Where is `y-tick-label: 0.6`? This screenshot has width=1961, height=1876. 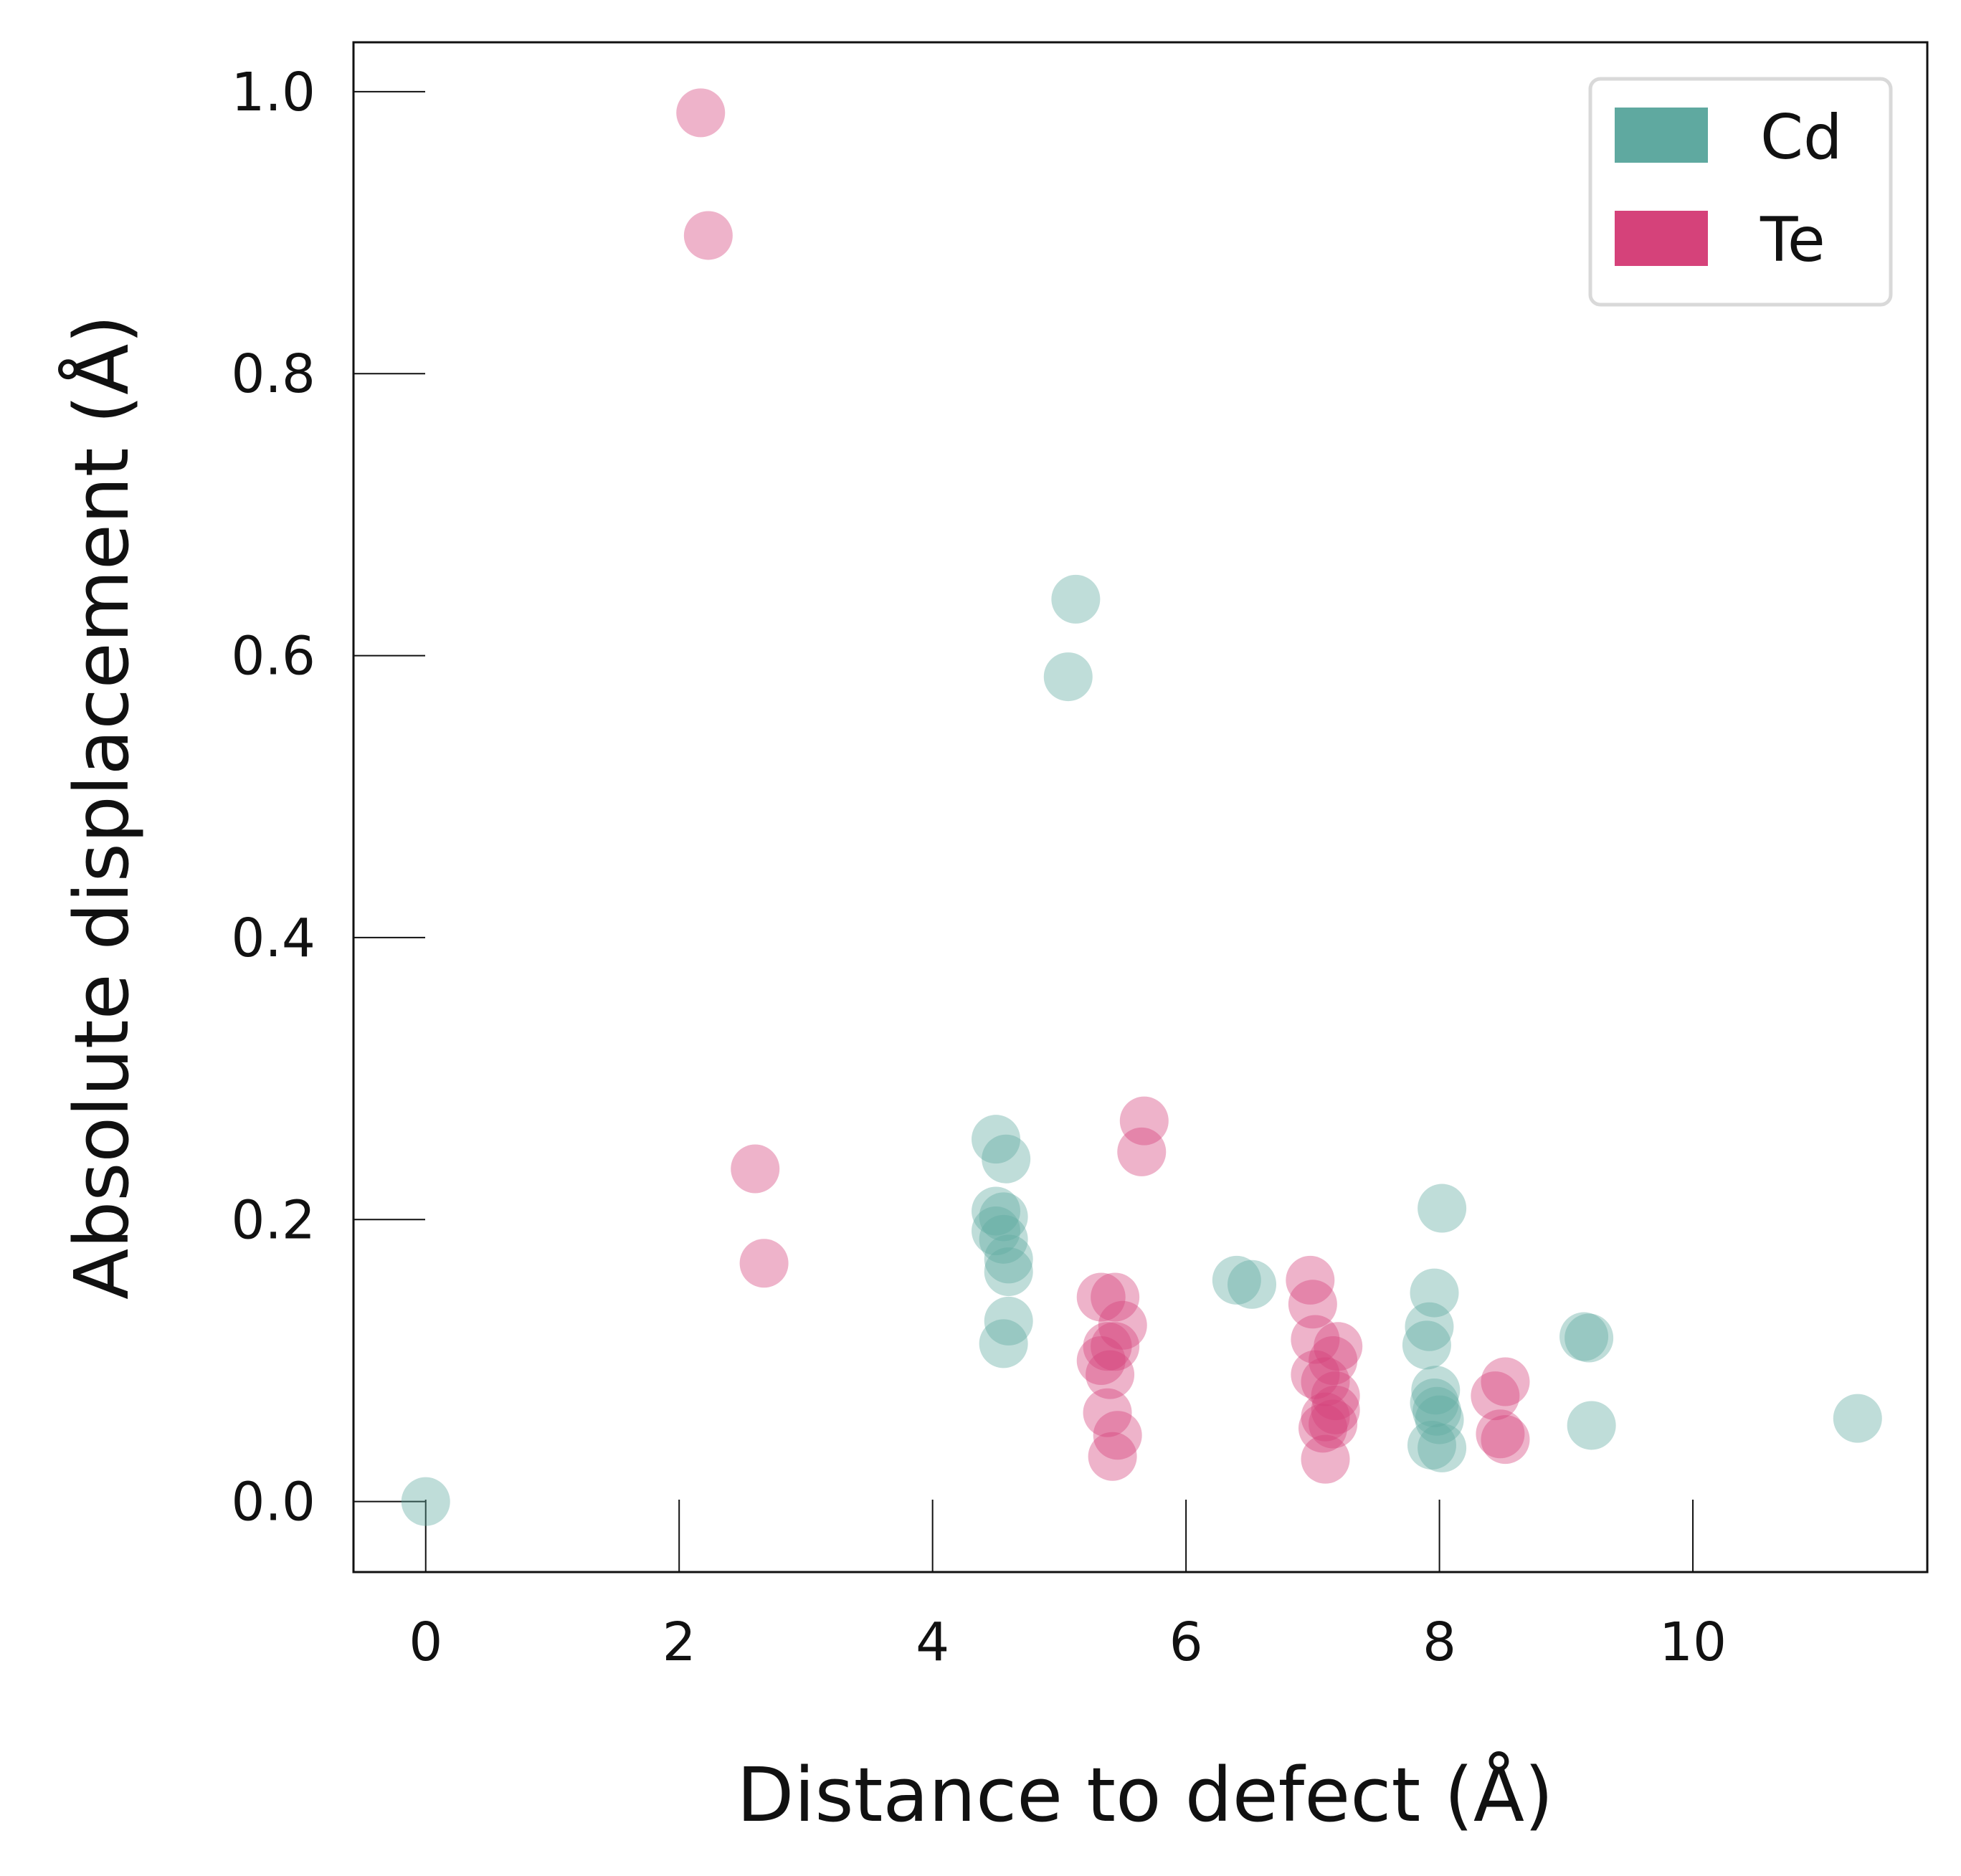
y-tick-label: 0.6 is located at coordinates (273, 656).